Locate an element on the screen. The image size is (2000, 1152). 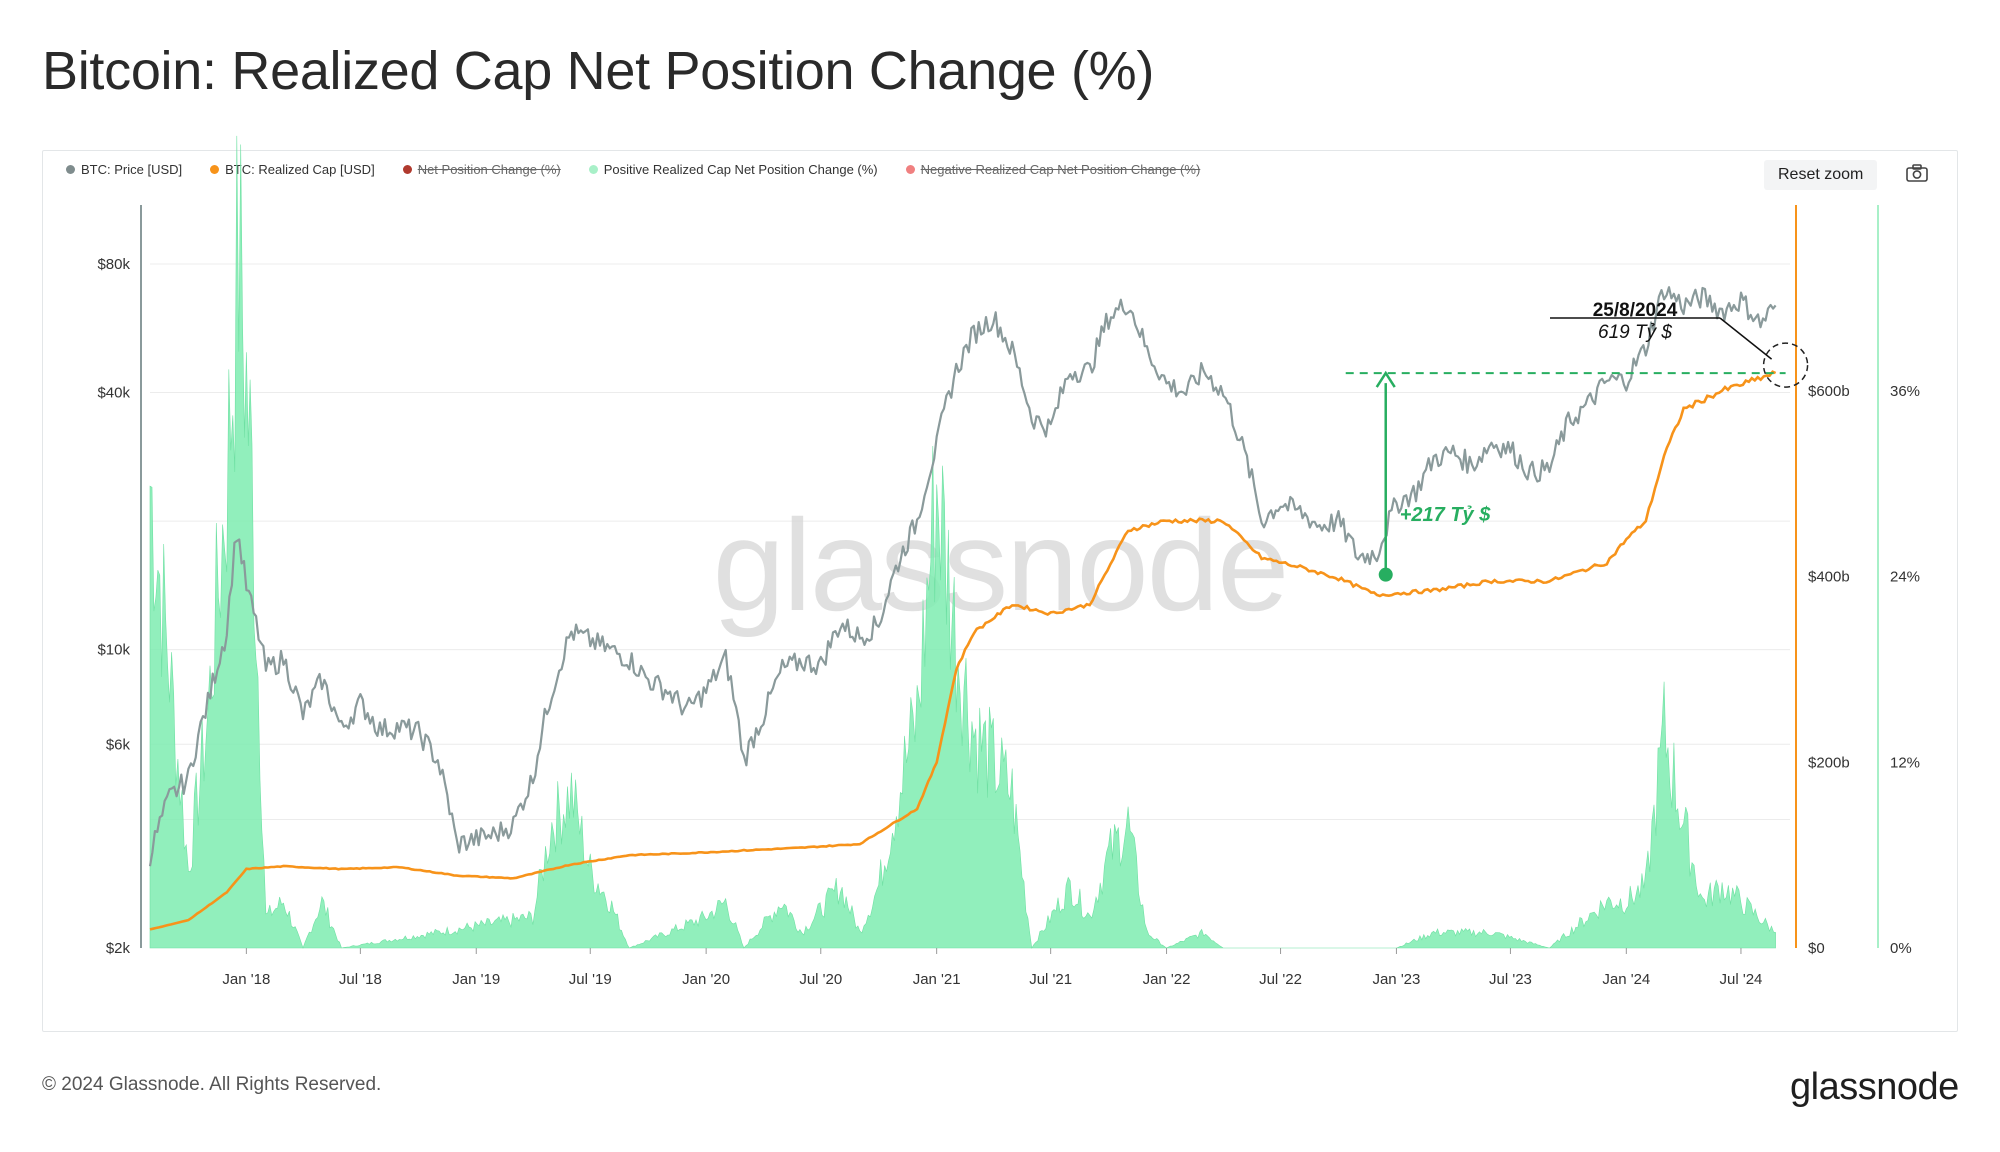
x-tick-label: Jan '22 is located at coordinates (1167, 979).